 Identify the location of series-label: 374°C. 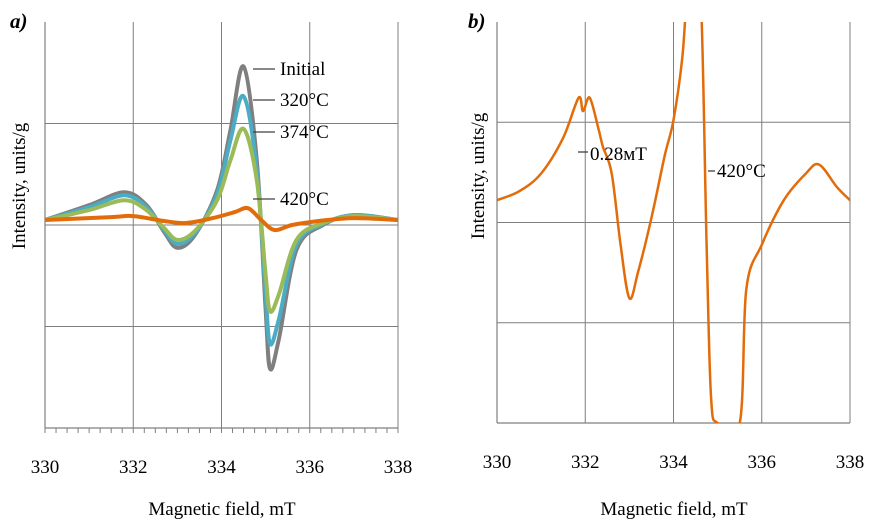
(304, 132).